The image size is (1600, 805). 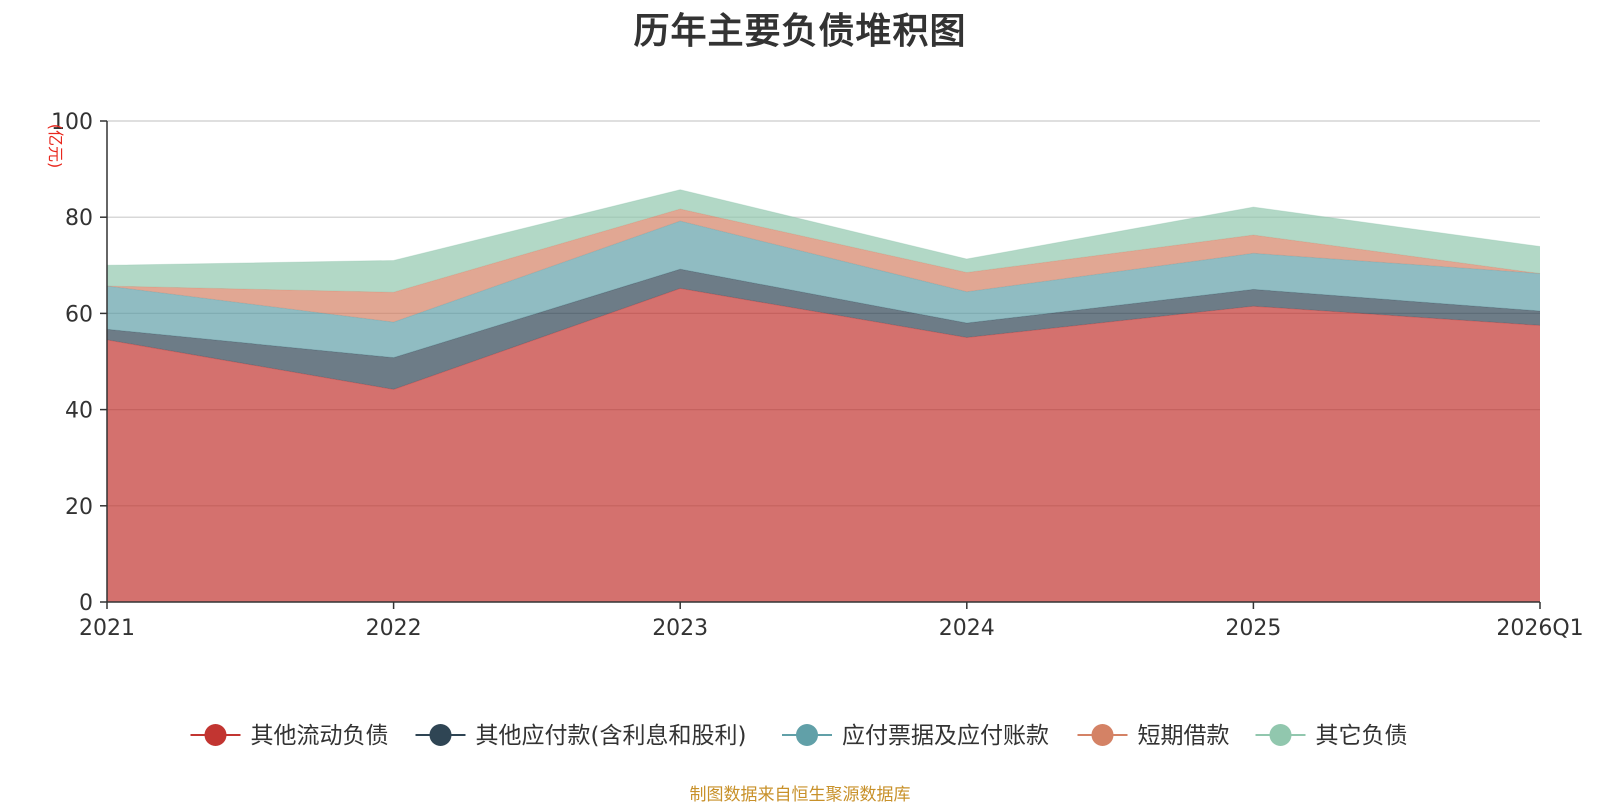 I want to click on legend-item: 其他流动负债, so click(x=289, y=736).